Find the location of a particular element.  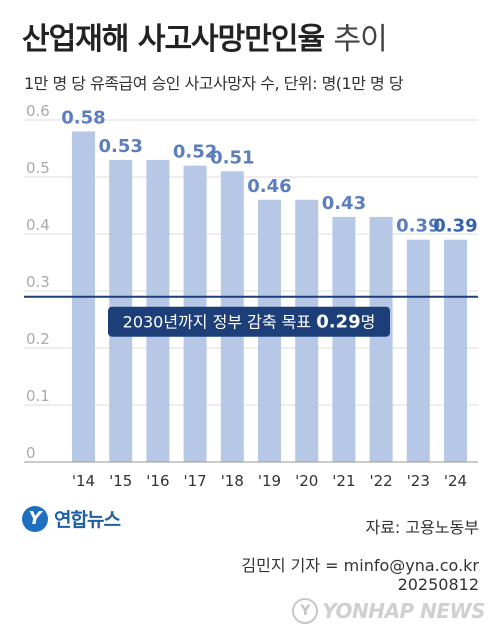

logo-text: 연합뉴스 is located at coordinates (87, 520).